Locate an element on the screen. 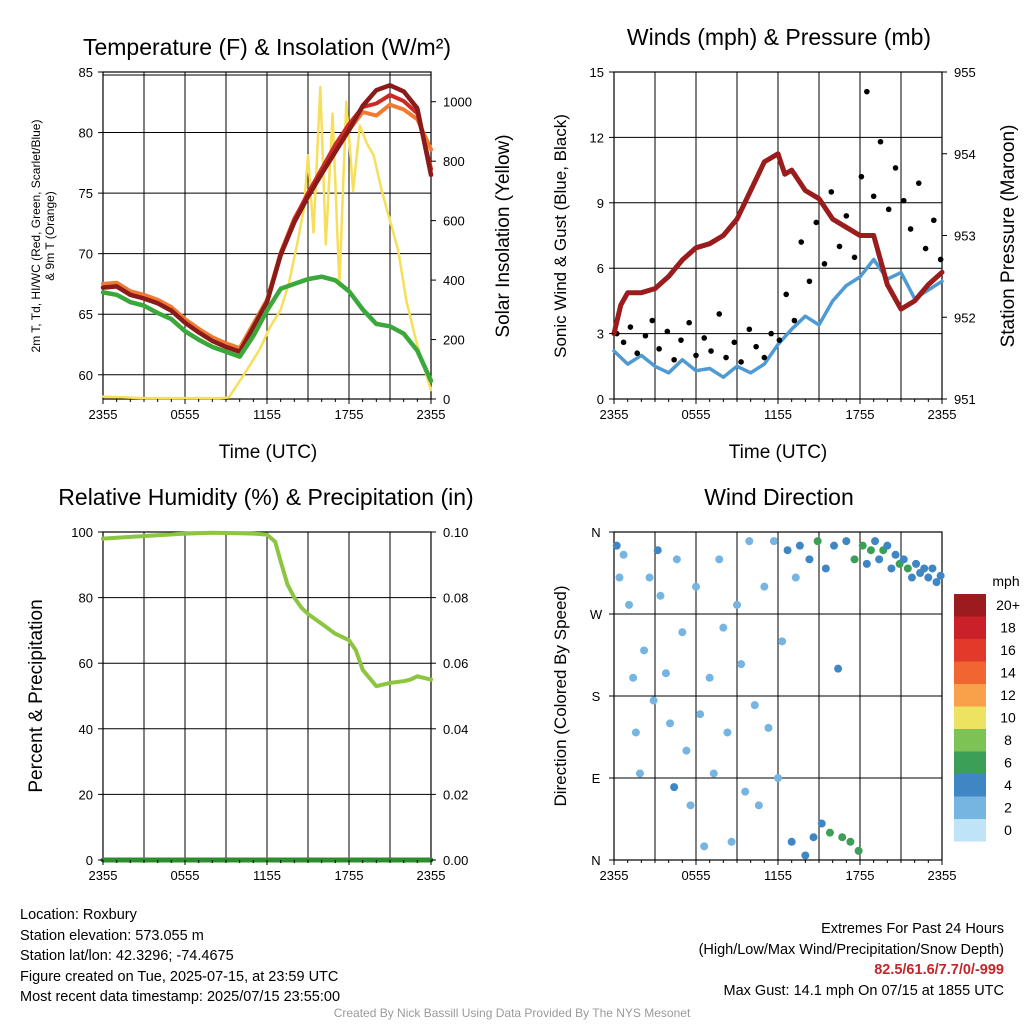 This screenshot has height=1024, width=1024. max-gust-text: Max Gust: 14.1 mph On 07/15 at 1855 UTC is located at coordinates (863, 990).